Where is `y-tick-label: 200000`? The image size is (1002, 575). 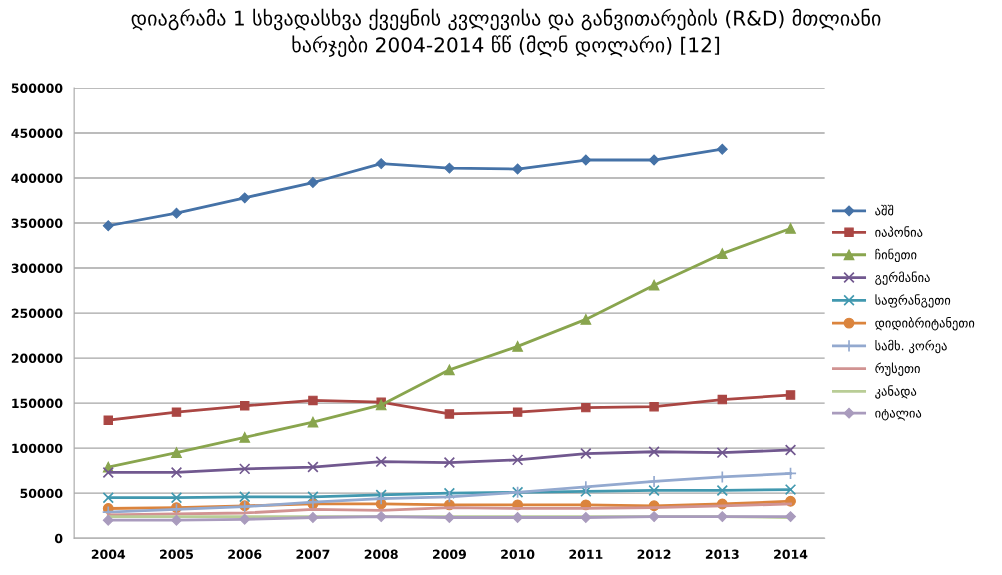 y-tick-label: 200000 is located at coordinates (37, 358).